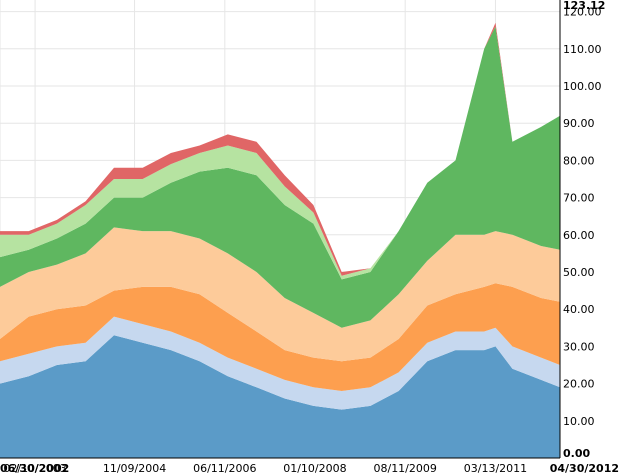 Image resolution: width=621 pixels, height=475 pixels. Describe the element at coordinates (582, 49) in the screenshot. I see `y-tick-label: 110.00` at that location.